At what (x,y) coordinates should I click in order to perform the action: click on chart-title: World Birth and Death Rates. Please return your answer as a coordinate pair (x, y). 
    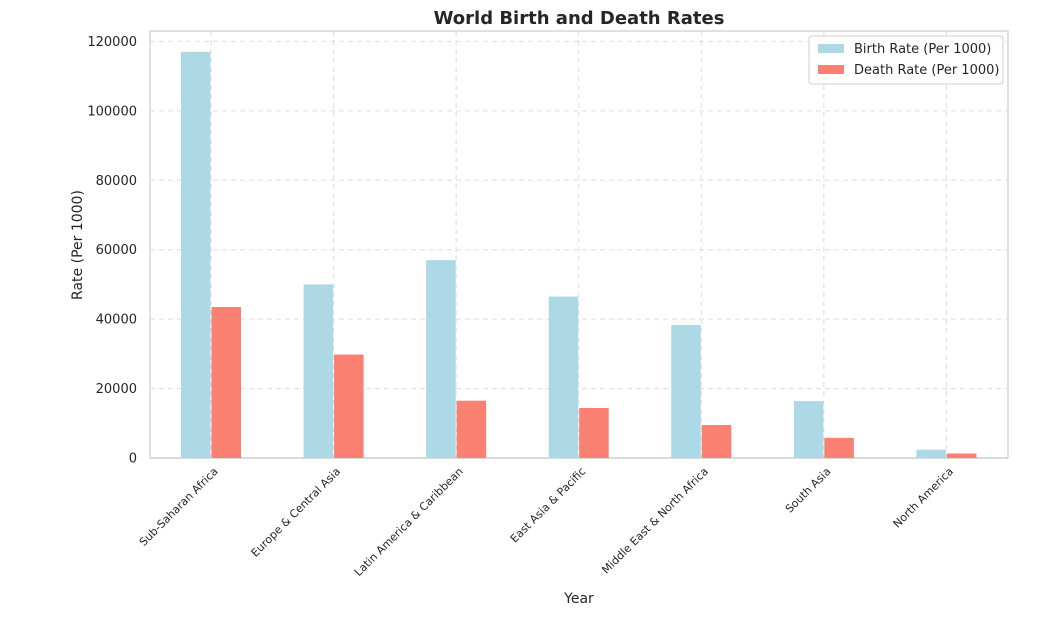
    Looking at the image, I should click on (579, 18).